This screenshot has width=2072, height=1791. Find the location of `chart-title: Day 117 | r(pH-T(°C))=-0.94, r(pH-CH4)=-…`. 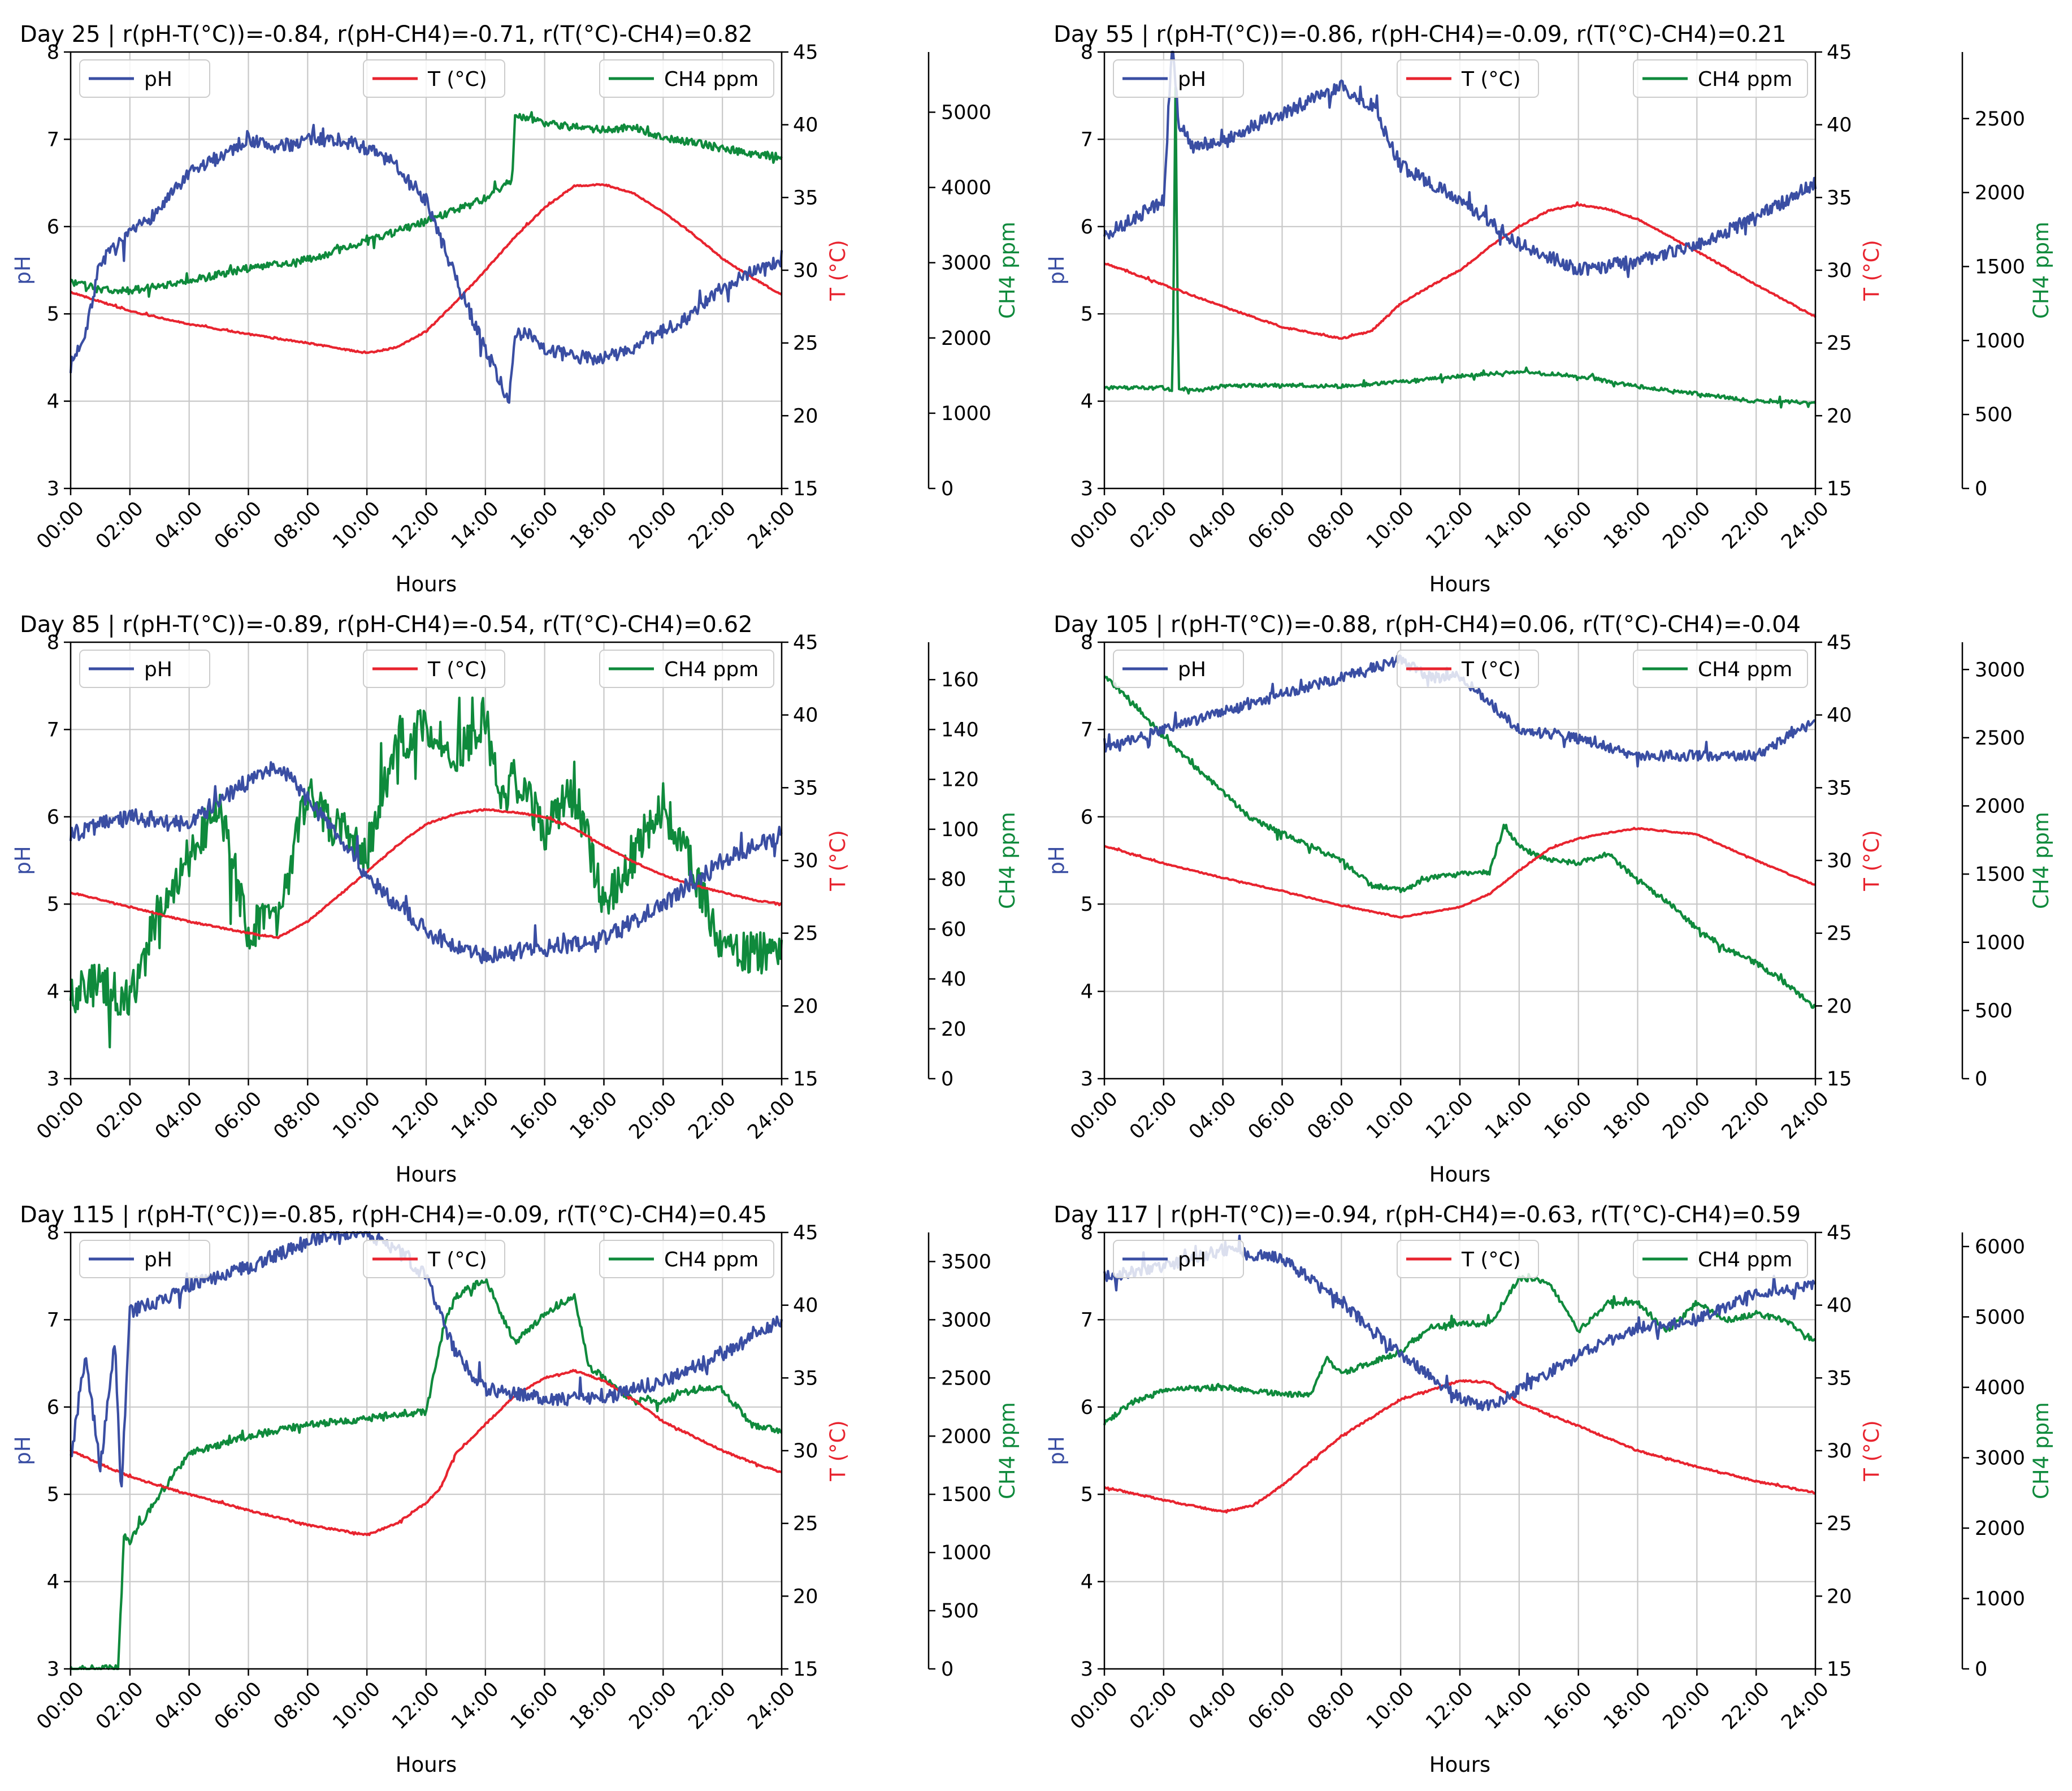

chart-title: Day 117 | r(pH-T(°C))=-0.94, r(pH-CH4)=-… is located at coordinates (1428, 1215).